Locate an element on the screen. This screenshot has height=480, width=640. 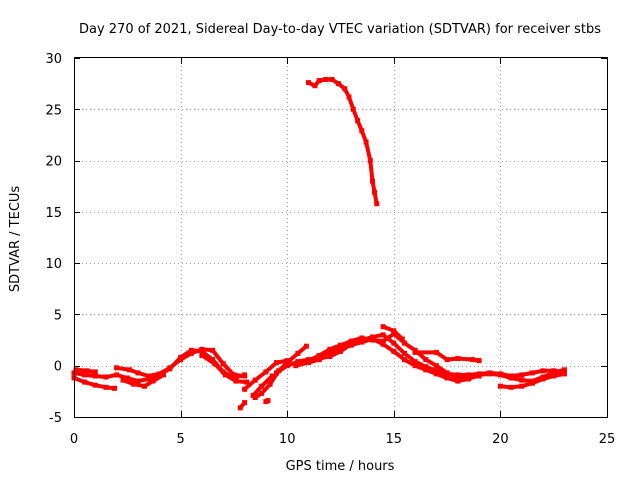
y-tick-label: 30 is located at coordinates (53, 59).